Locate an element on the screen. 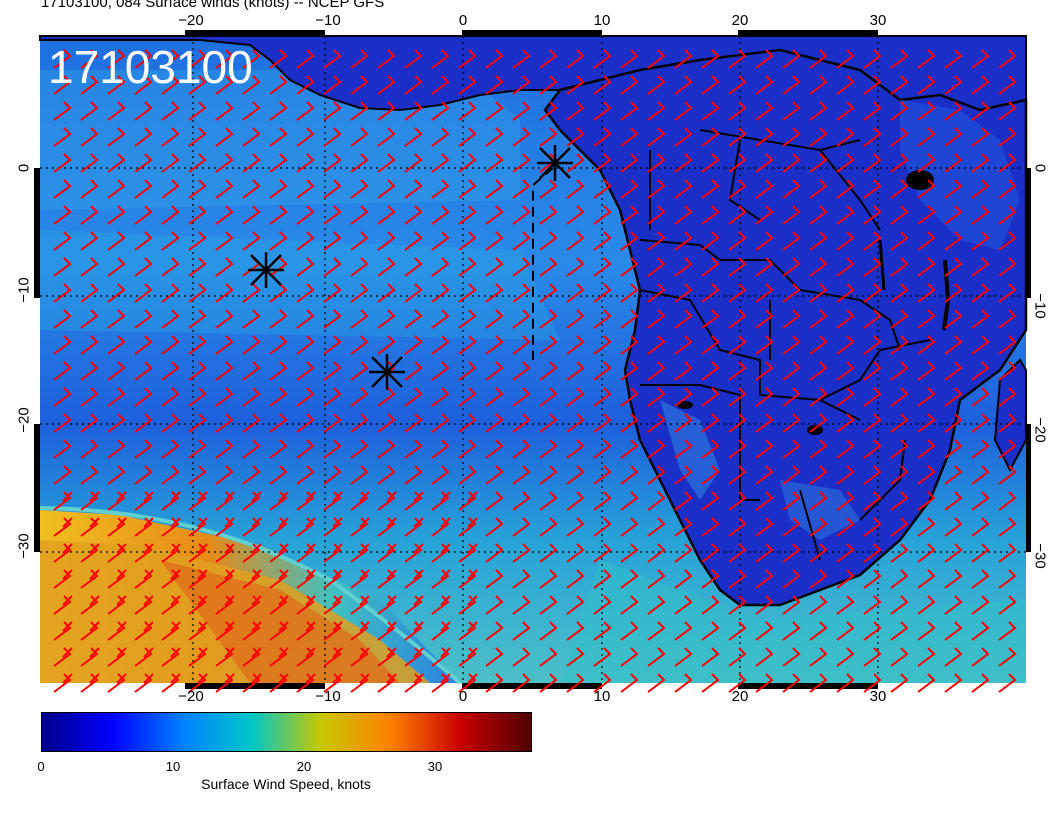 Image resolution: width=1056 pixels, height=816 pixels. colorbar-tick: 10 is located at coordinates (173, 766).